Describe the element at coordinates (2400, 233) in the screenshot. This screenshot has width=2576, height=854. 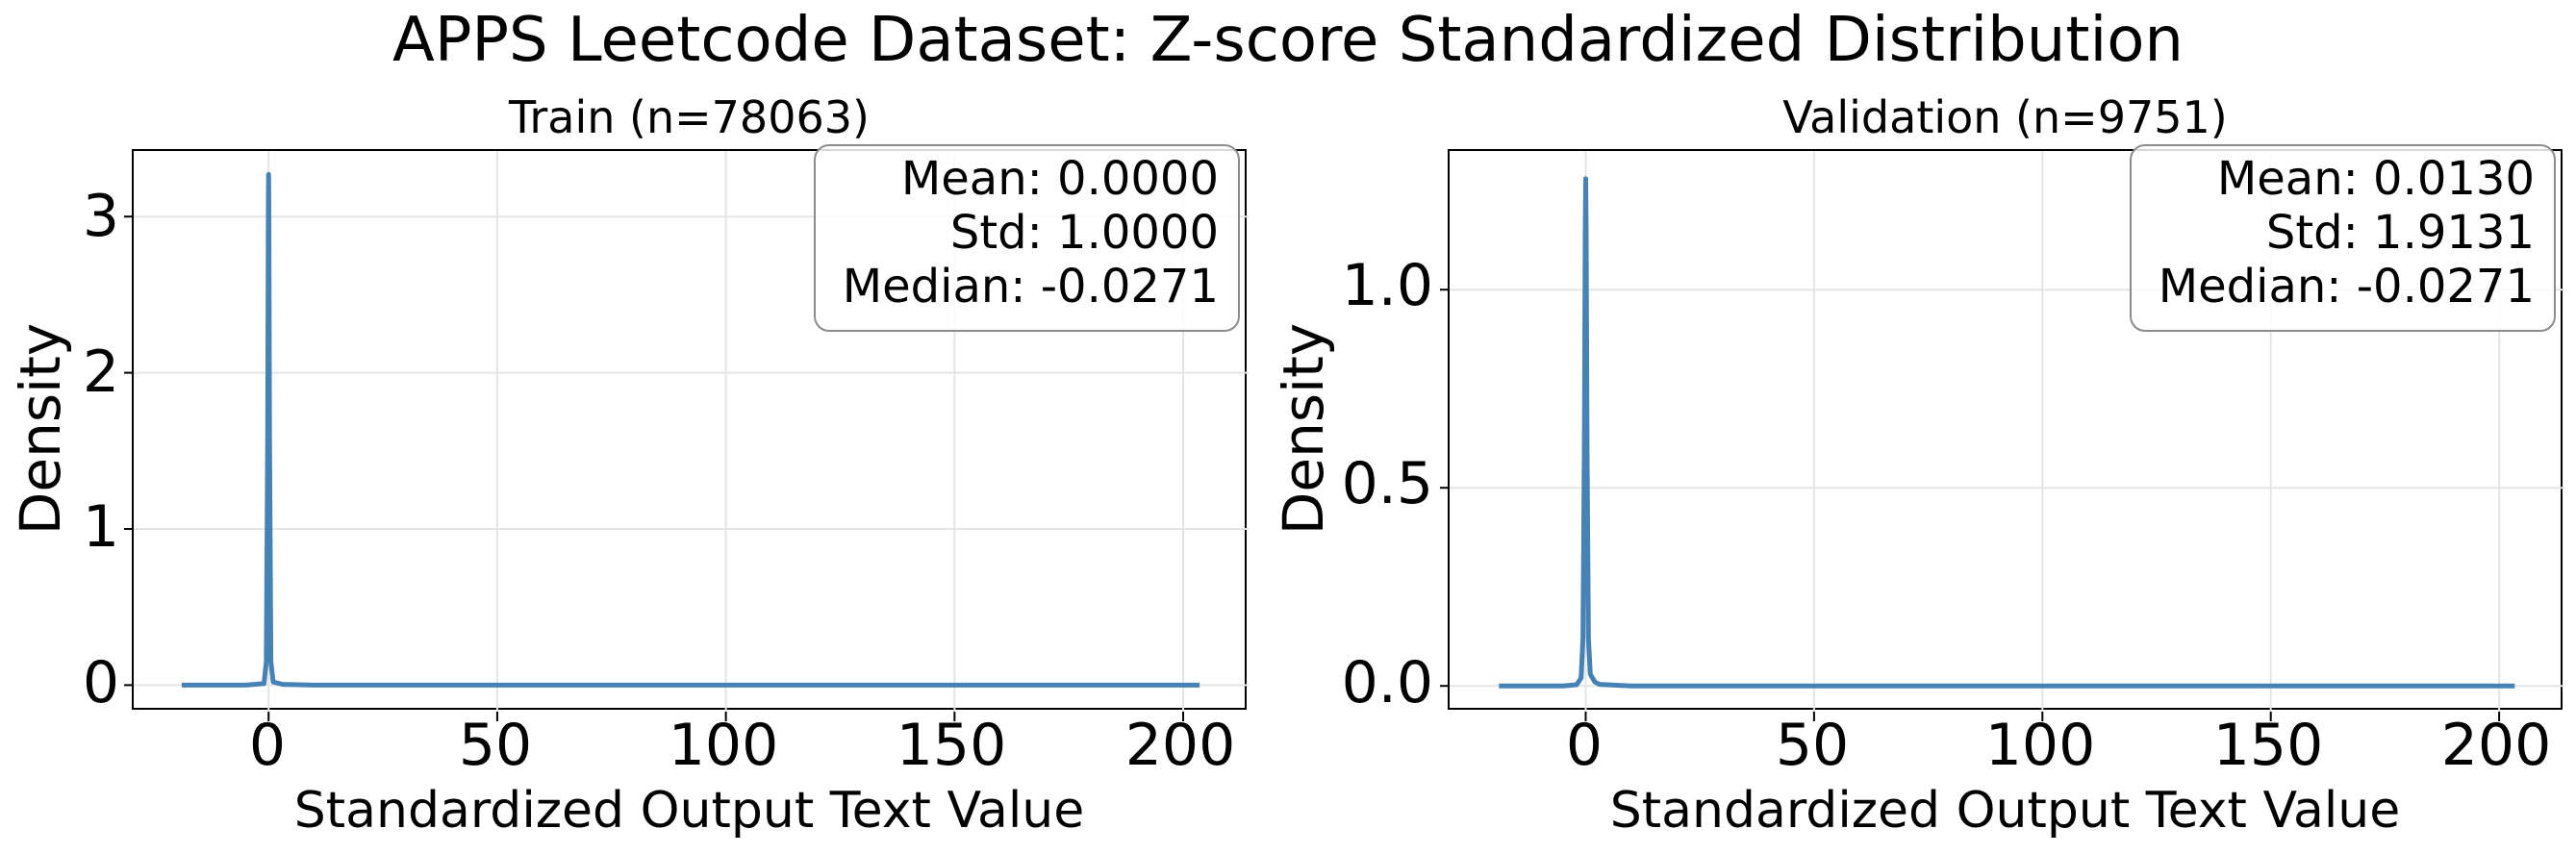
I see `validation-stat-std: Std: 1.9131` at that location.